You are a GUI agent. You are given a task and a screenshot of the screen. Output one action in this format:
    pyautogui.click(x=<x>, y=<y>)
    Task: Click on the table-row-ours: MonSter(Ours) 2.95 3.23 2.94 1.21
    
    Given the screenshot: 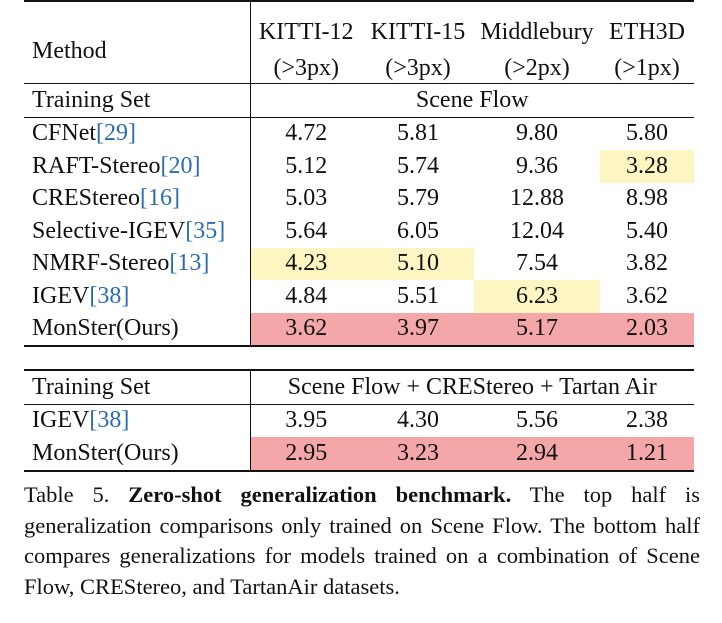 What is the action you would take?
    pyautogui.click(x=359, y=454)
    